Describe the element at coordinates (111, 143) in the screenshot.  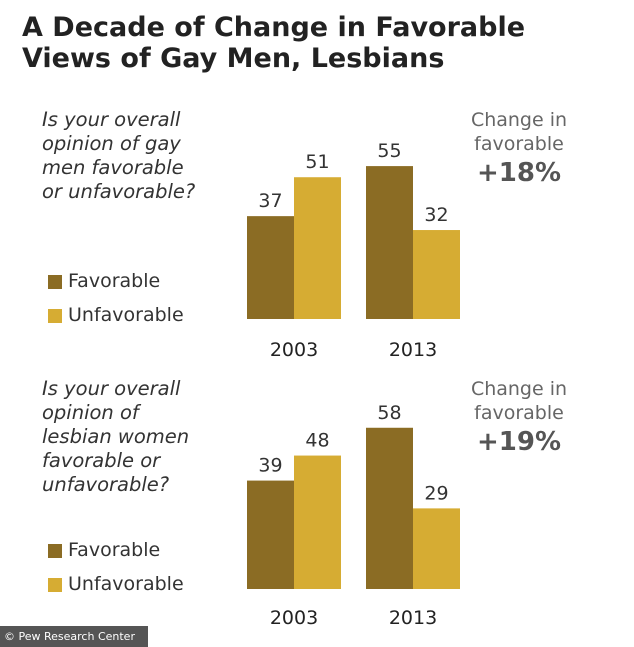
I see `question-line: opinion of gay` at that location.